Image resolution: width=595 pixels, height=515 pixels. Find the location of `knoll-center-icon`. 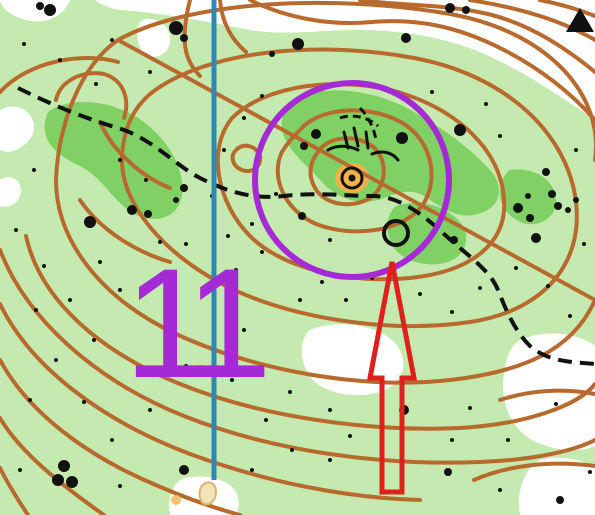

knoll-center-icon is located at coordinates (352, 178).